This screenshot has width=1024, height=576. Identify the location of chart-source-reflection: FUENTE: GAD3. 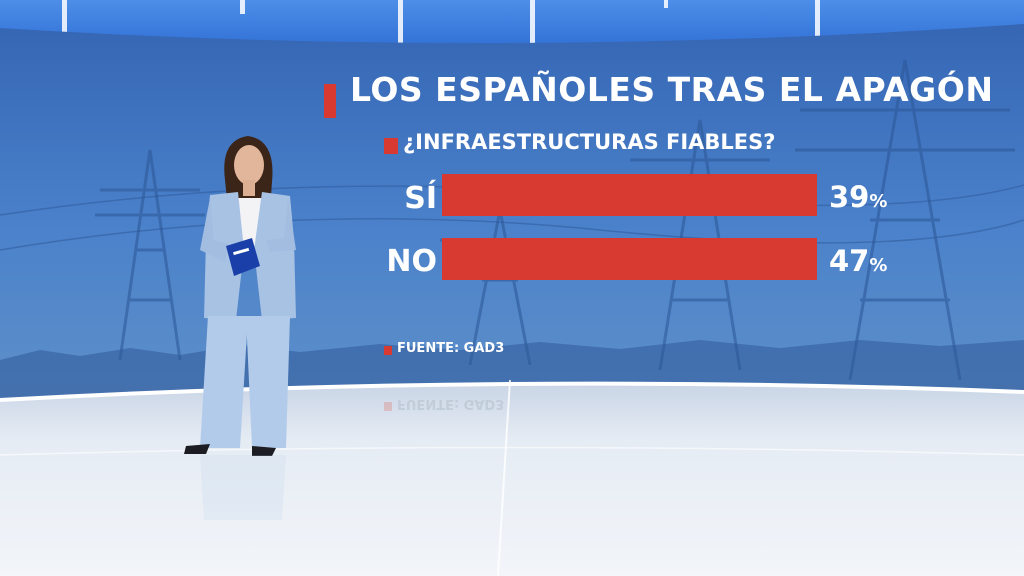
(451, 403).